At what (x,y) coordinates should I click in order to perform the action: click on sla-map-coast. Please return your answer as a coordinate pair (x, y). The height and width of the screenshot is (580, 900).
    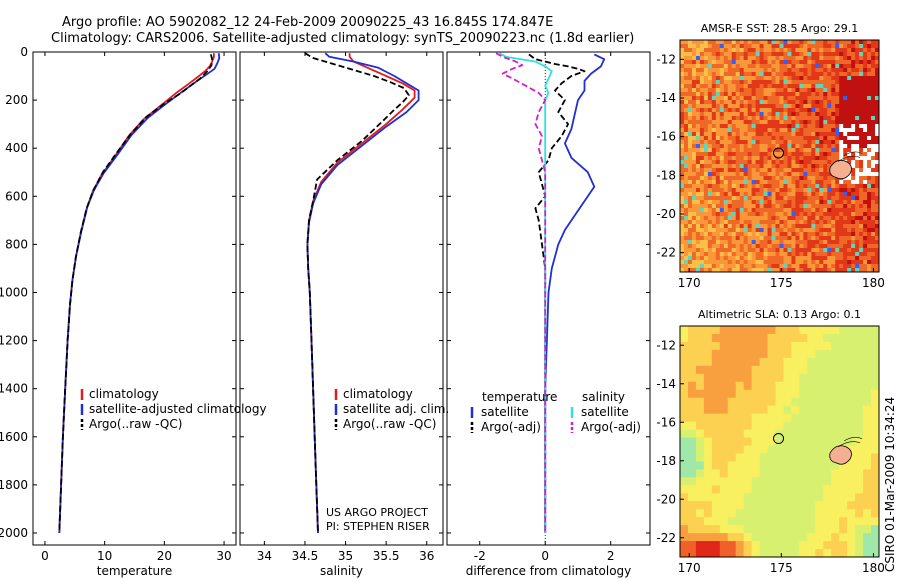
    Looking at the image, I should click on (850, 442).